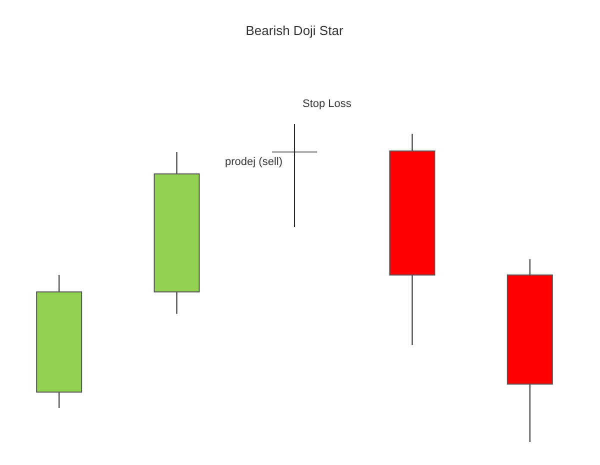  I want to click on chart-title: Bearish Doji Star, so click(295, 30).